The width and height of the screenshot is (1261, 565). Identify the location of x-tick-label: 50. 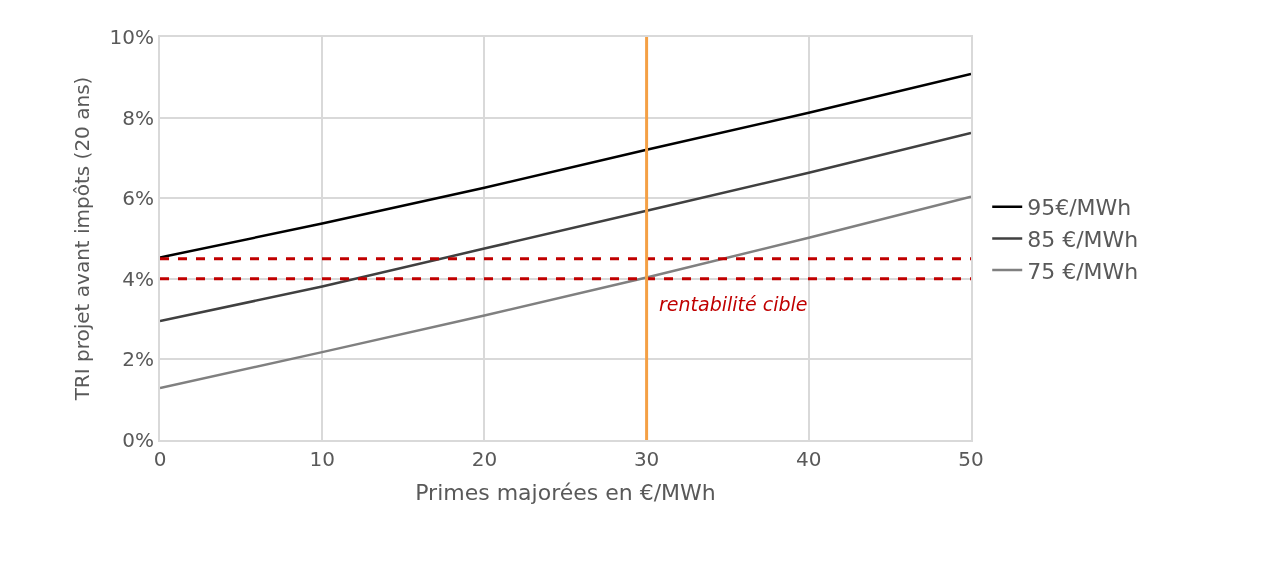
(971, 459).